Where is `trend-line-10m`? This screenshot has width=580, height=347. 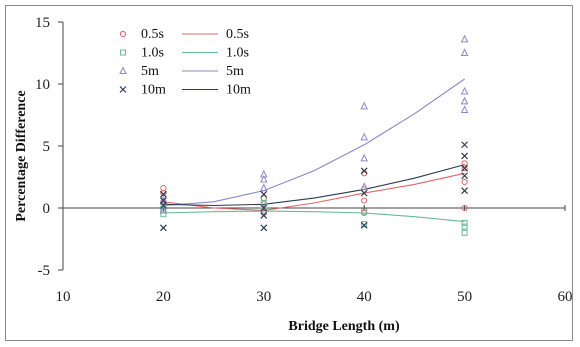 trend-line-10m is located at coordinates (314, 185).